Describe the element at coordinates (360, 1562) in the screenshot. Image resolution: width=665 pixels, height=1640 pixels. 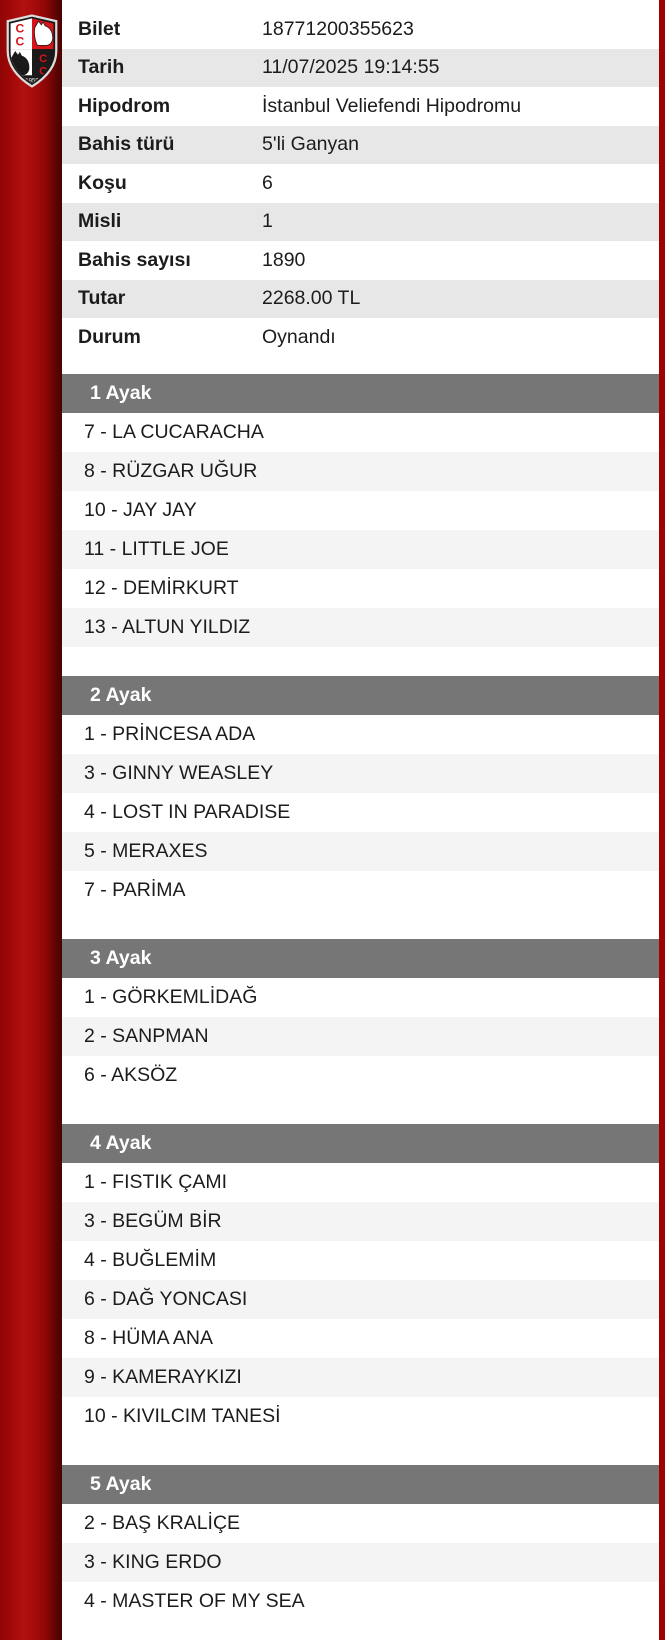
I see `horse-row: 3 - KING ERDO` at that location.